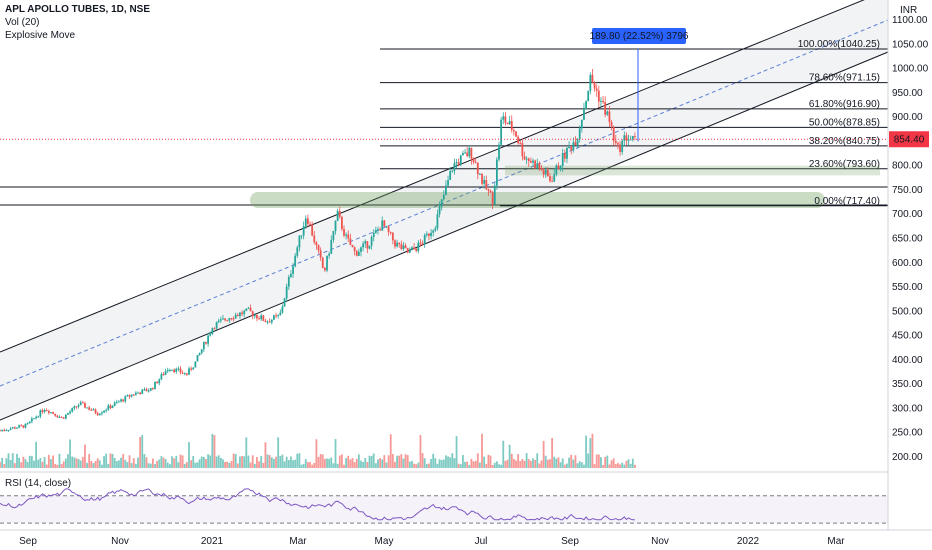 This screenshot has width=932, height=550. Describe the element at coordinates (907, 263) in the screenshot. I see `y-tick-label: 600.00` at that location.